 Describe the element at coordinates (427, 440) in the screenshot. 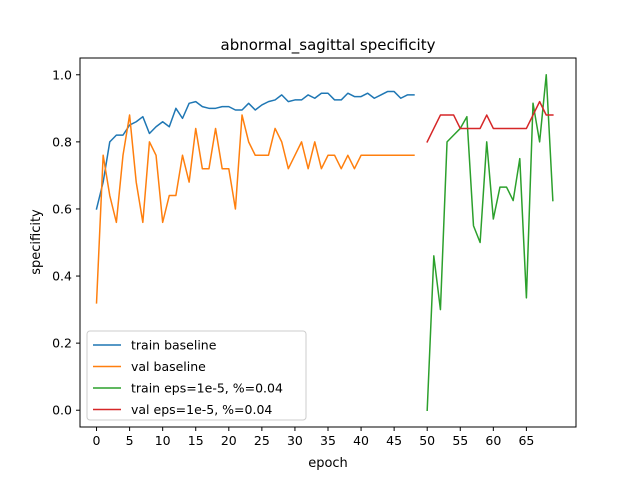

I see `x-tick-label-10: 50` at that location.